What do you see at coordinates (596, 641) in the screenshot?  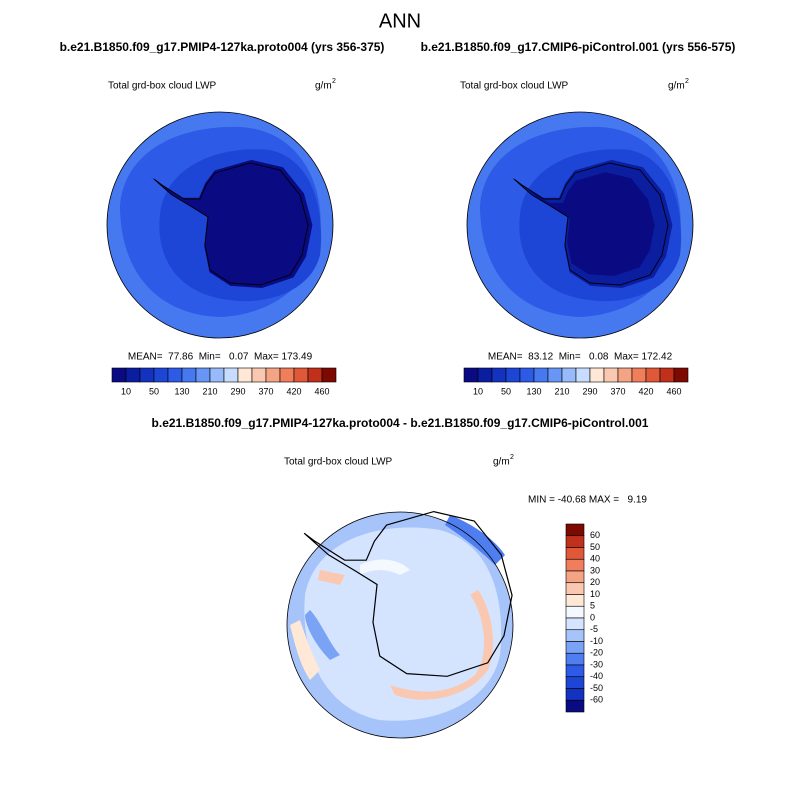 I see `colorbar-label: -10` at bounding box center [596, 641].